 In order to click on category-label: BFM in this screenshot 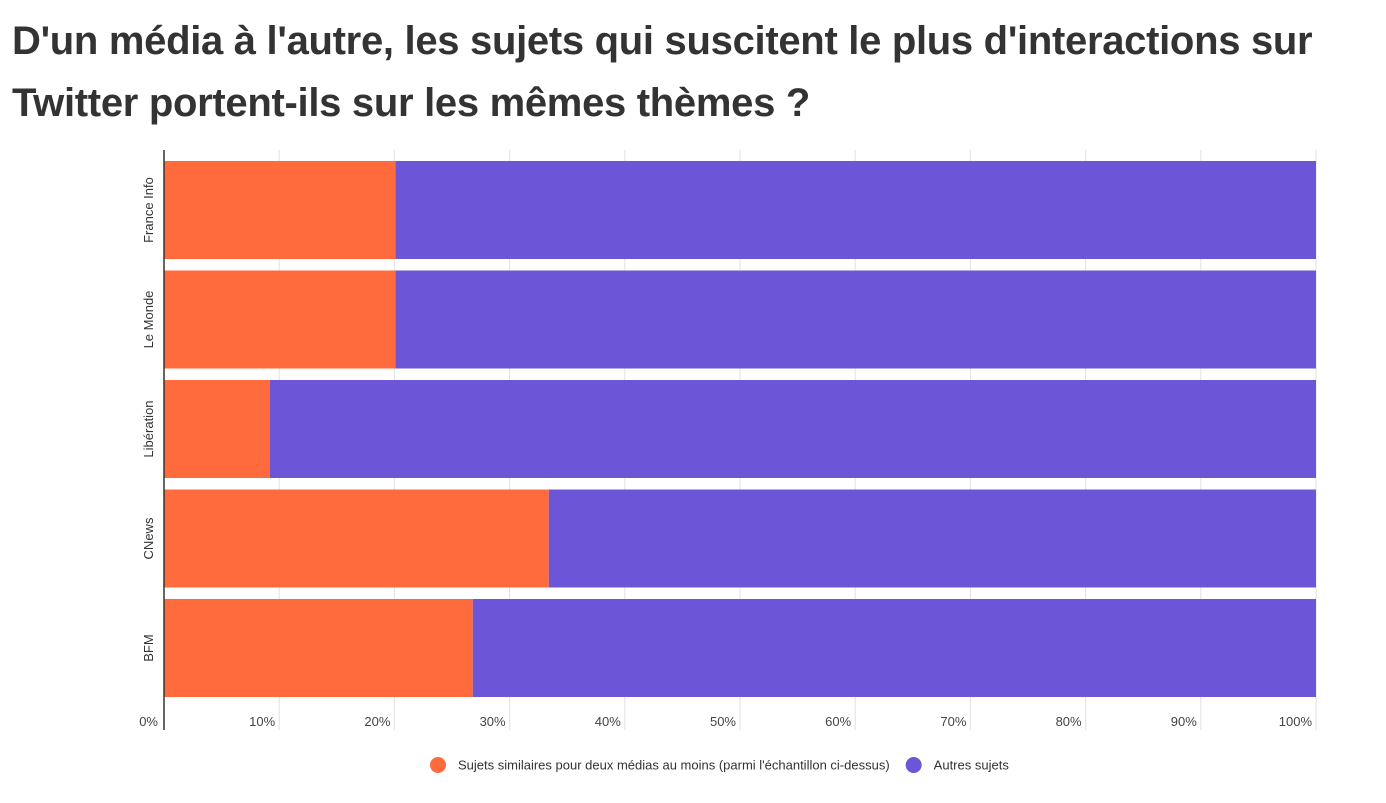, I will do `click(148, 647)`.